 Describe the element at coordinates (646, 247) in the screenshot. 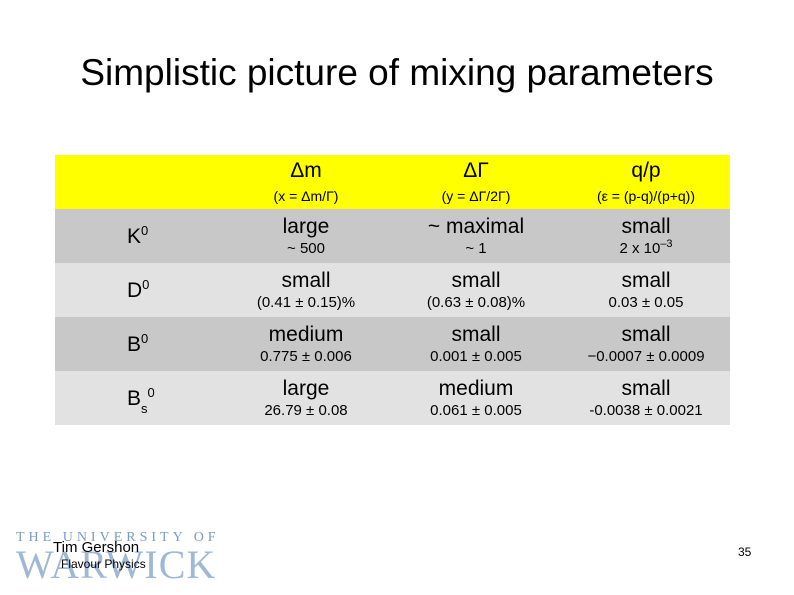

I see `cell-number: 2 x 10⁻³` at that location.